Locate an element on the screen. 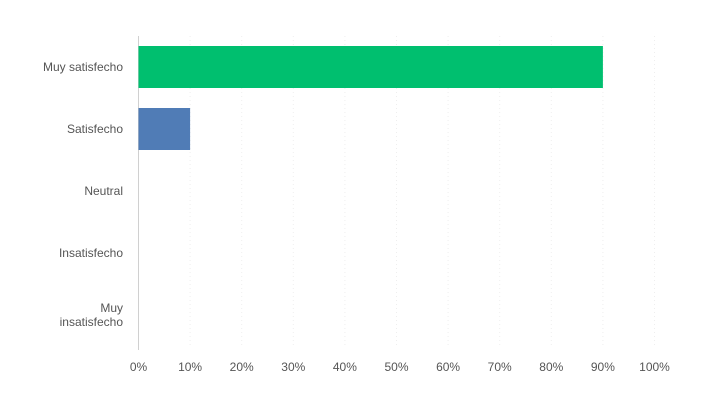  y-tick-label: Insatisfecho is located at coordinates (90, 253).